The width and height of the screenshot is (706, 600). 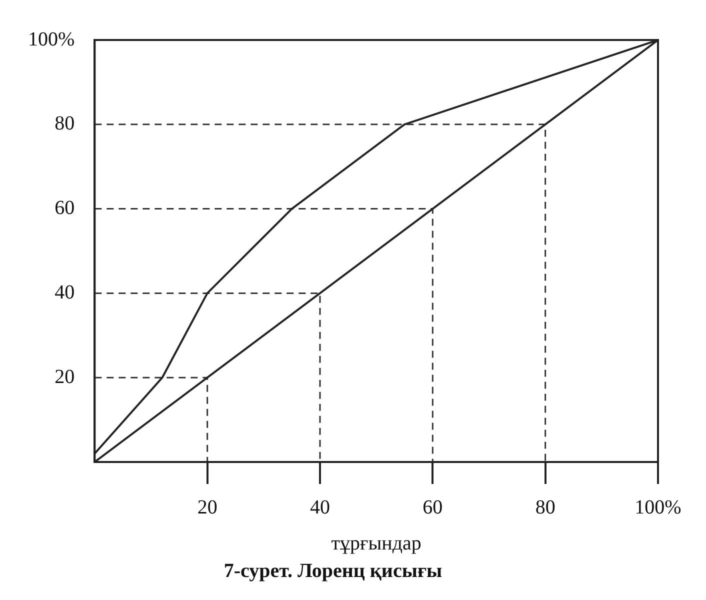 What do you see at coordinates (333, 571) in the screenshot?
I see `text: 7-сурет. Лоренц қисығы` at bounding box center [333, 571].